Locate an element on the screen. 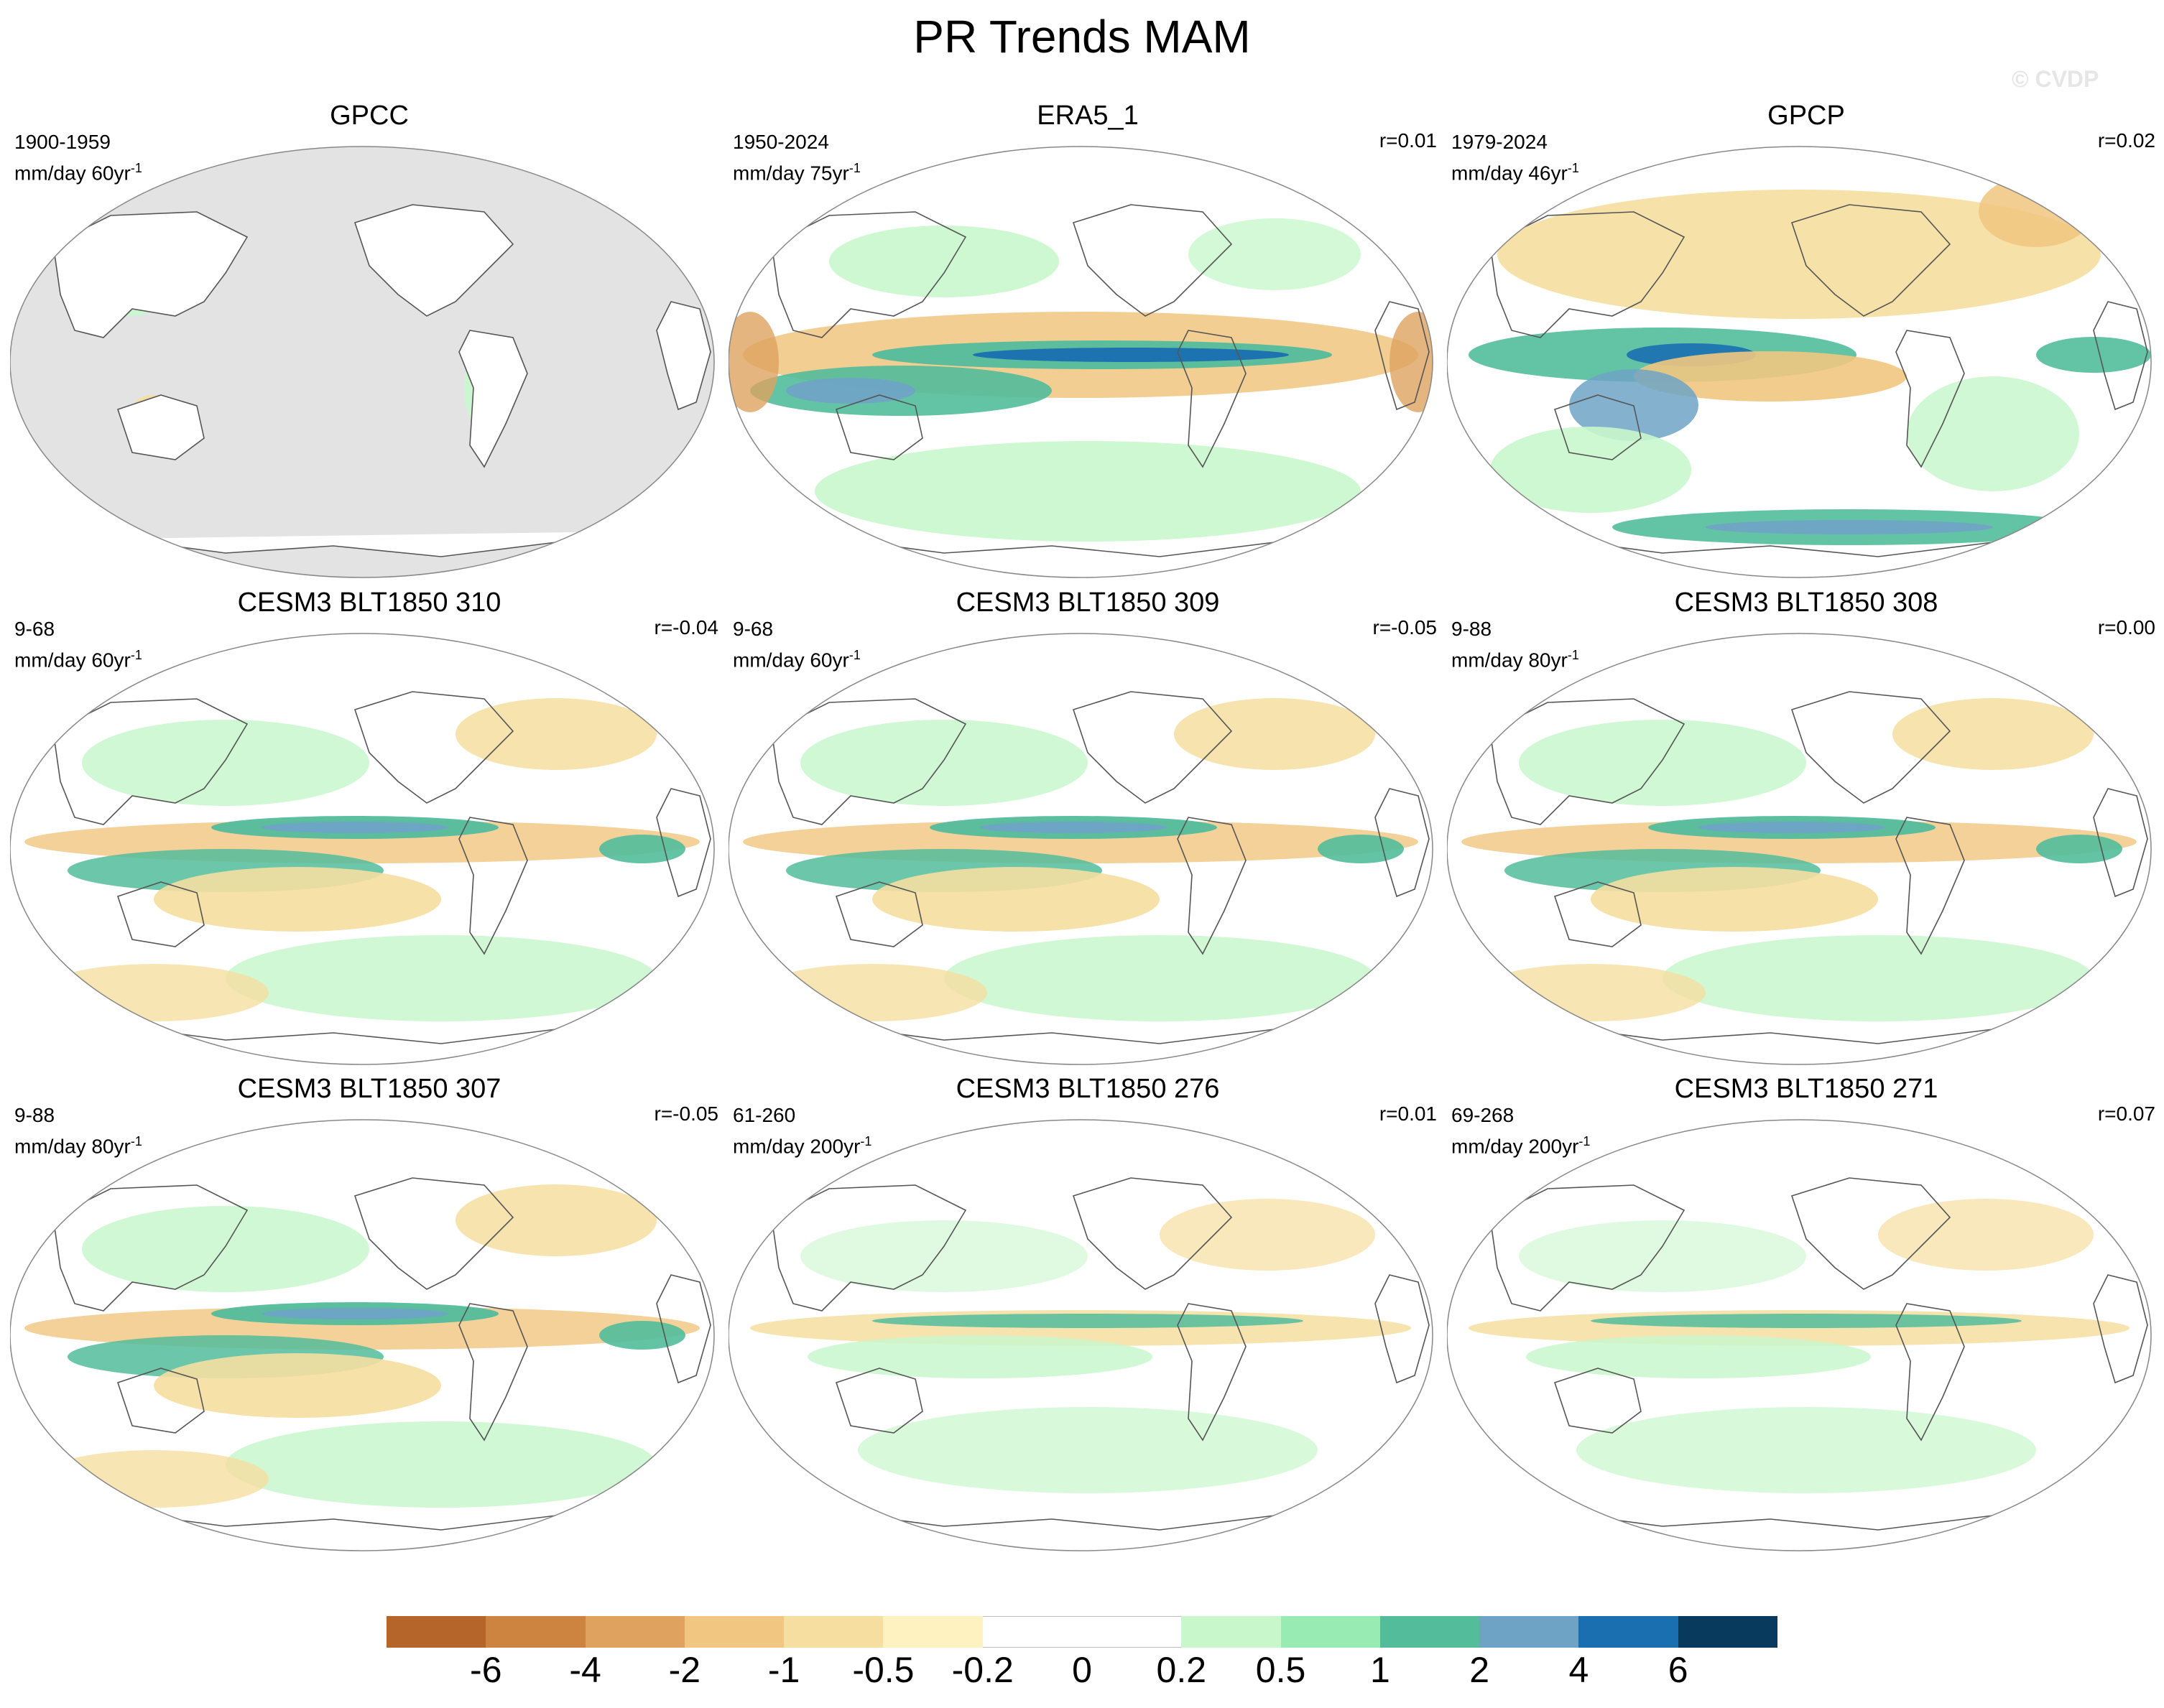 The width and height of the screenshot is (2164, 1708). colorbar-tick-label: 4 is located at coordinates (1579, 1670).